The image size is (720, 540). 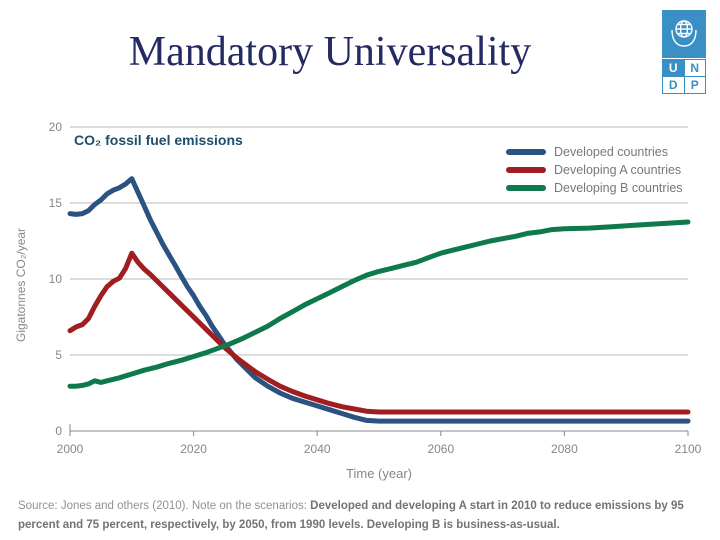 I want to click on y-axis-title: Gigatonnes CO₂/year, so click(x=21, y=285).